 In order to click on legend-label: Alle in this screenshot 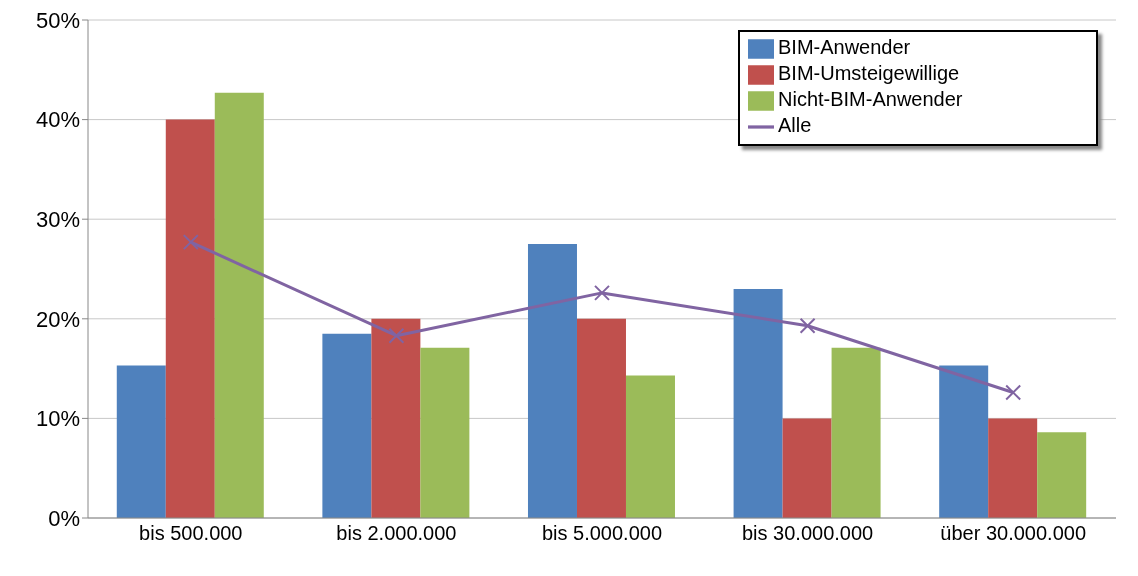, I will do `click(795, 125)`.